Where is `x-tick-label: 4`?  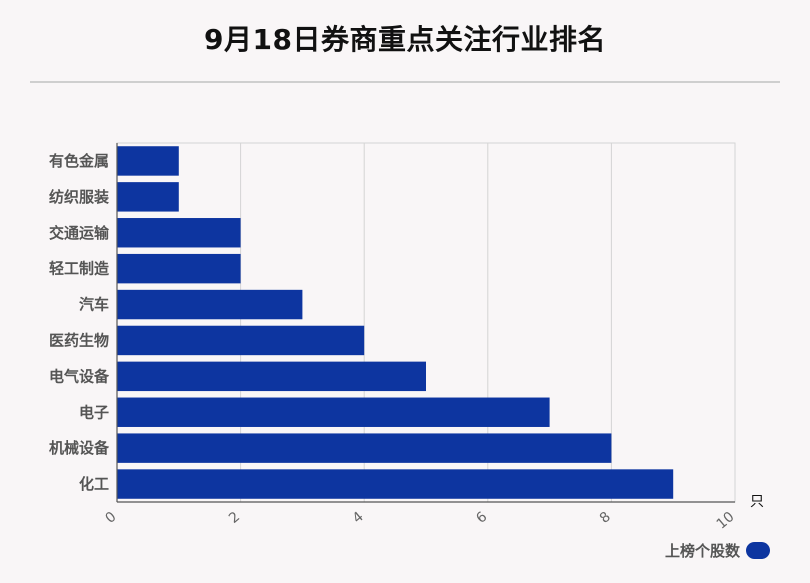
x-tick-label: 4 is located at coordinates (358, 518).